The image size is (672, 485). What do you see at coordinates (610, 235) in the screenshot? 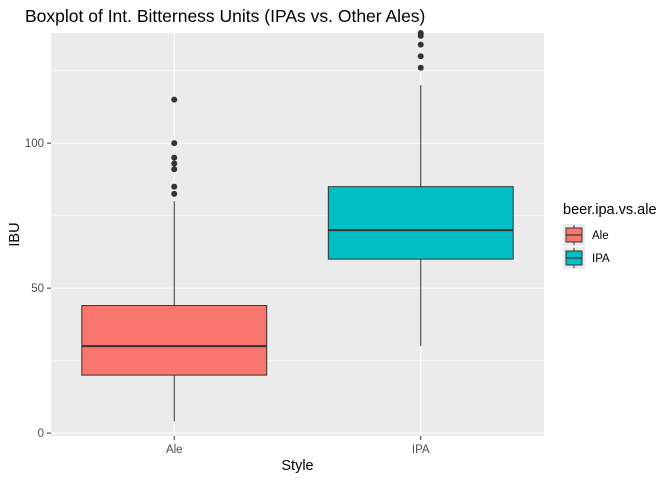
I see `legend: beer.ipa.vs.ale Ale IPA` at bounding box center [610, 235].